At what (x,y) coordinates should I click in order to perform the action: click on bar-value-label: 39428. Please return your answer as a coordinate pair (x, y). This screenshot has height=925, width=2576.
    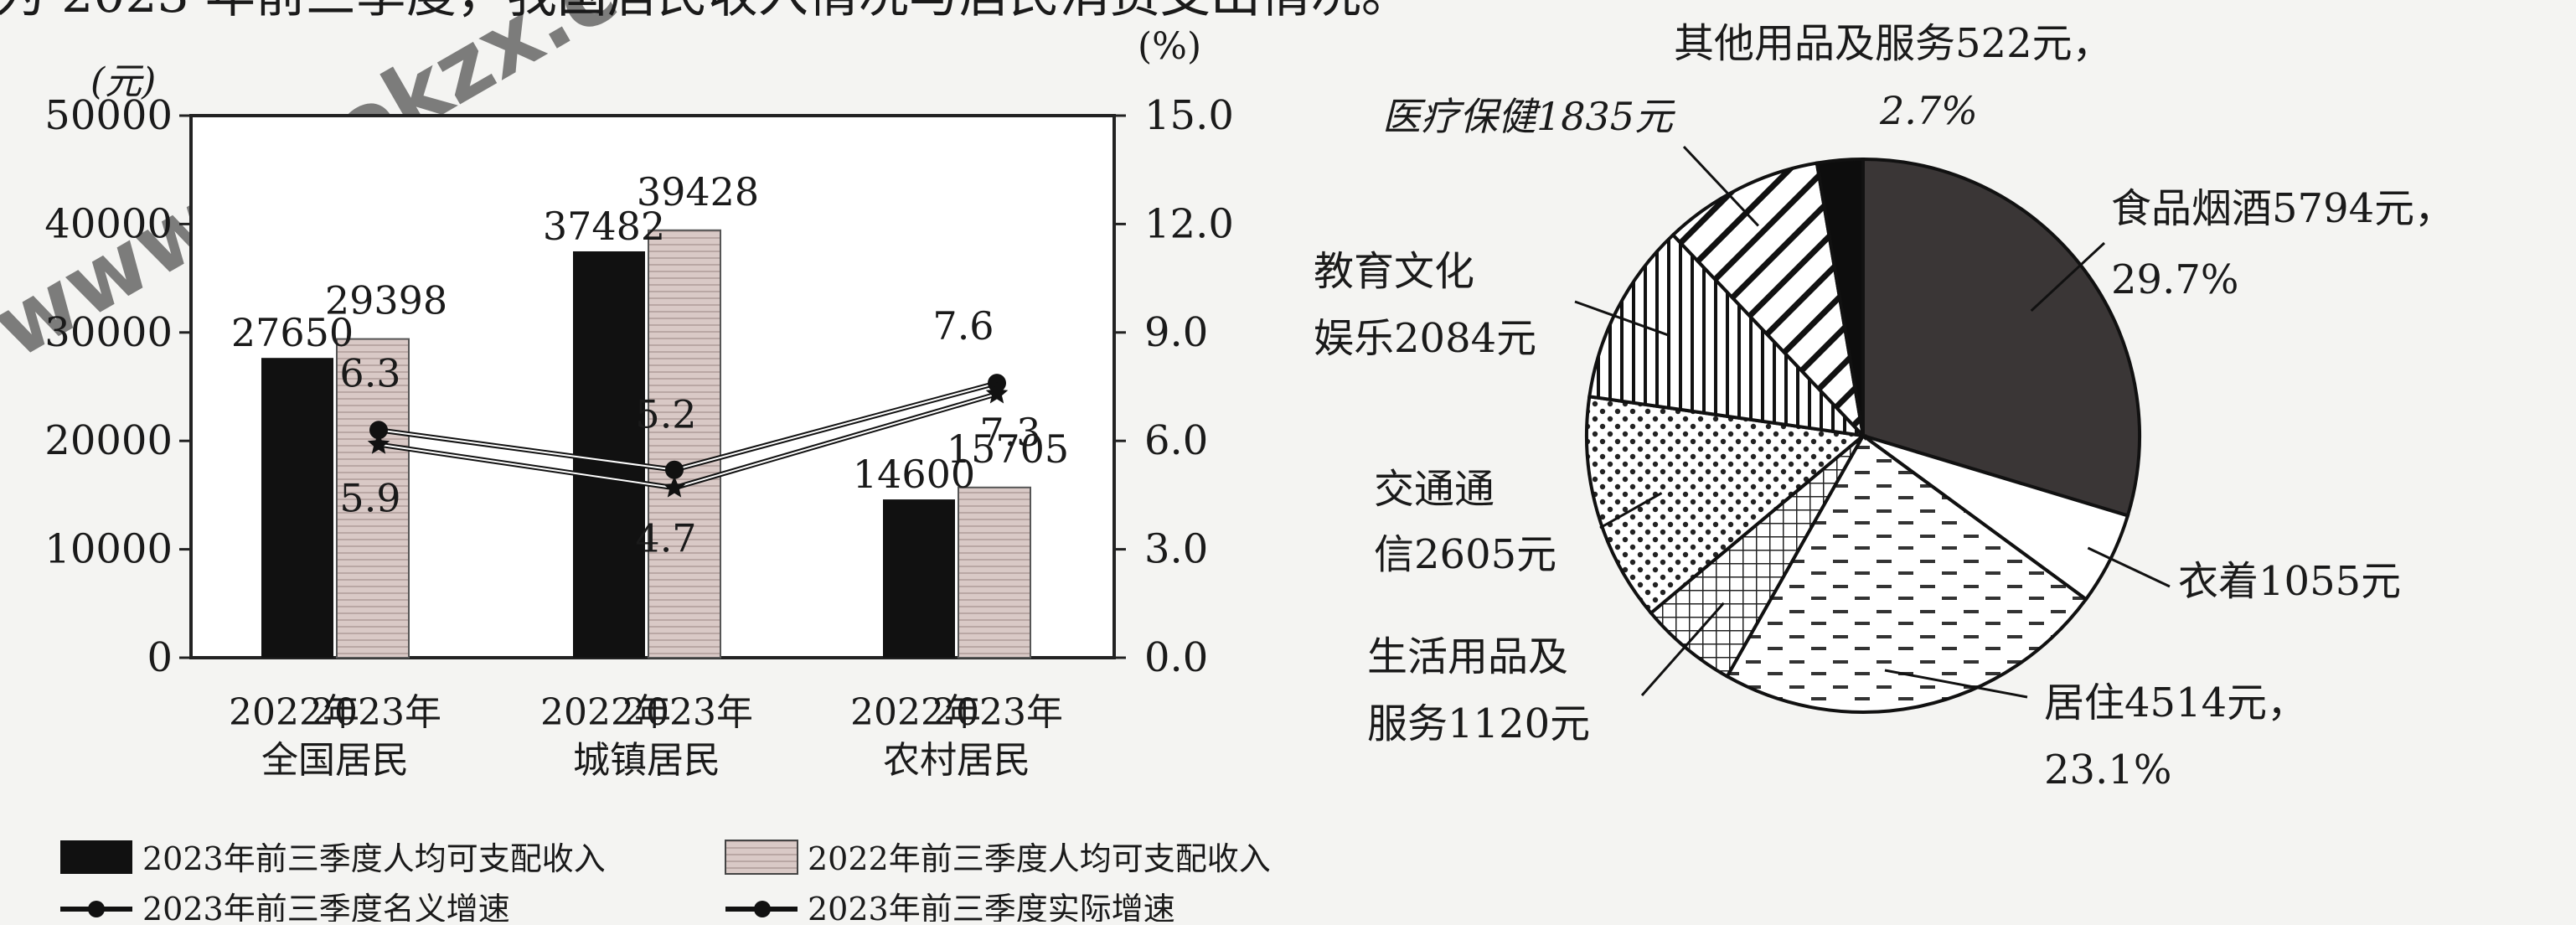
    Looking at the image, I should click on (698, 191).